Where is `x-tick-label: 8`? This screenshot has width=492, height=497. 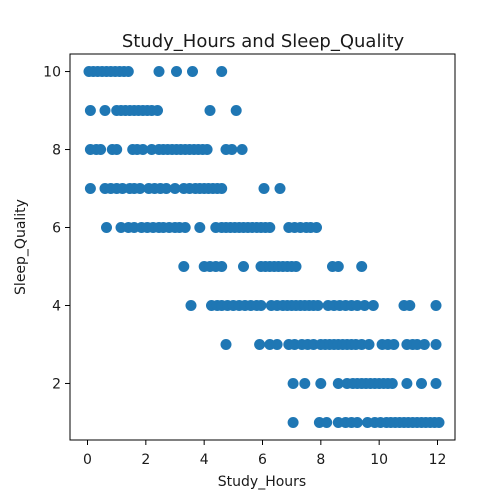 x-tick-label: 8 is located at coordinates (320, 460).